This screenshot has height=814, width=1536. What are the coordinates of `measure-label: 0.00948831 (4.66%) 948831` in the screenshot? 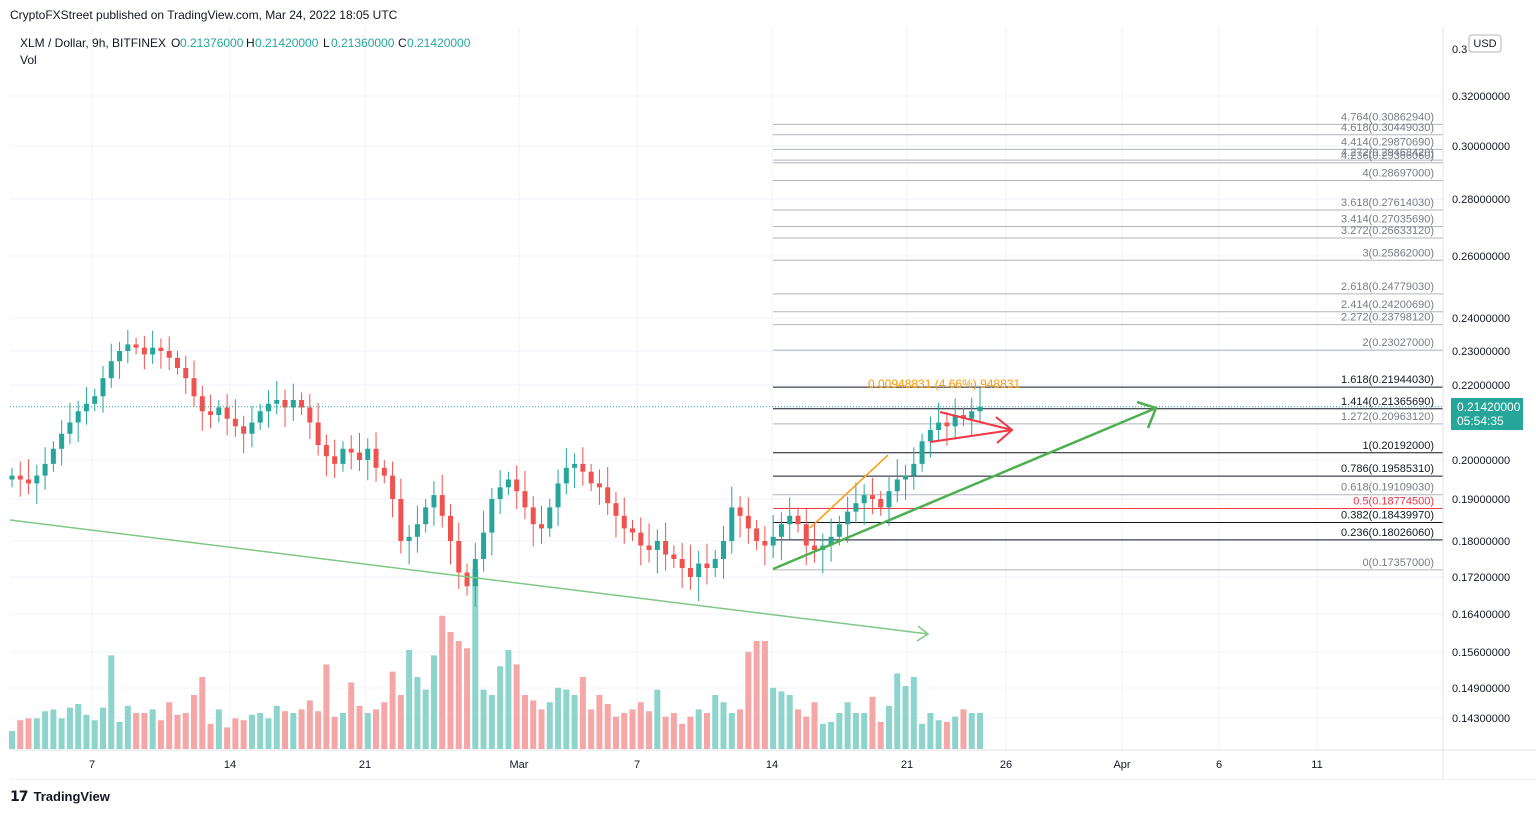 It's located at (944, 384).